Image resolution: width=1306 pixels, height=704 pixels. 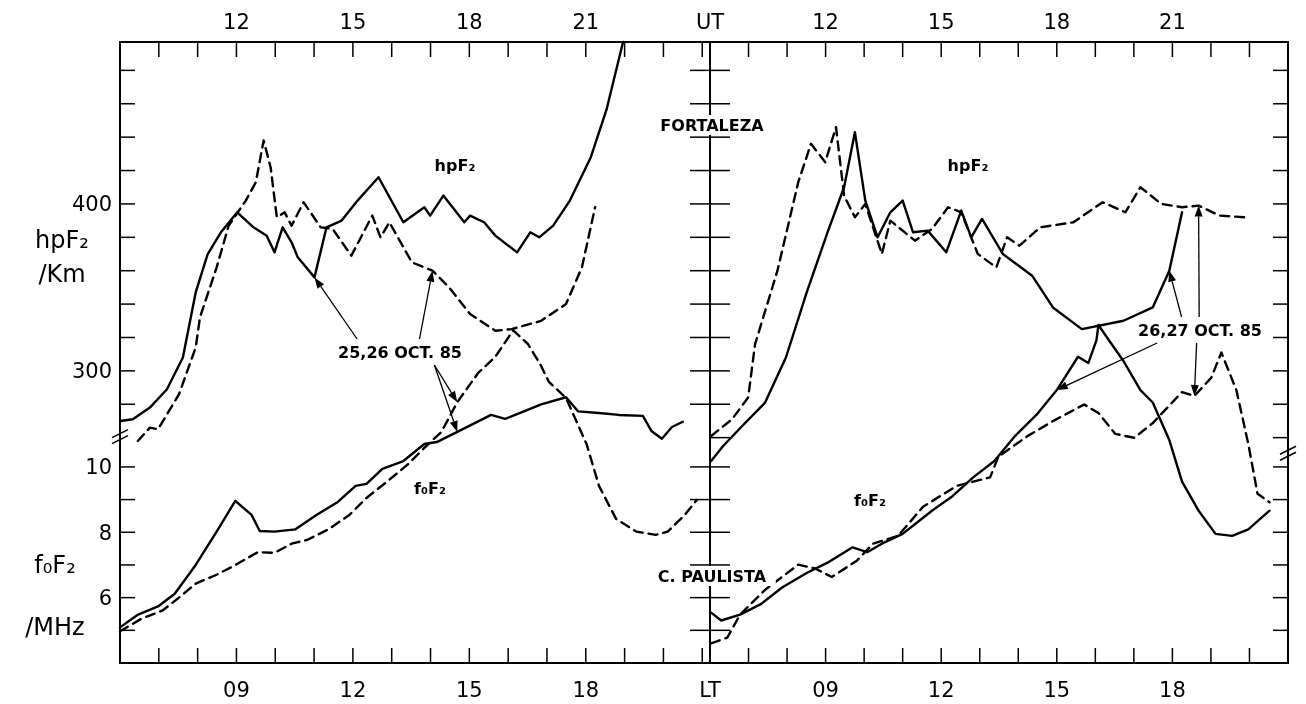 I want to click on y2-axis-title: hpF₂ /Km, so click(x=62, y=257).